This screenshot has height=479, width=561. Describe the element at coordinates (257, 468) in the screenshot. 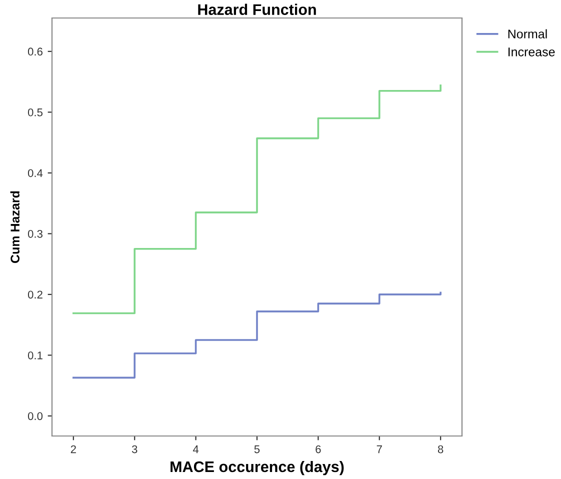

I see `x-axis-title: MACE occurence (days)` at that location.